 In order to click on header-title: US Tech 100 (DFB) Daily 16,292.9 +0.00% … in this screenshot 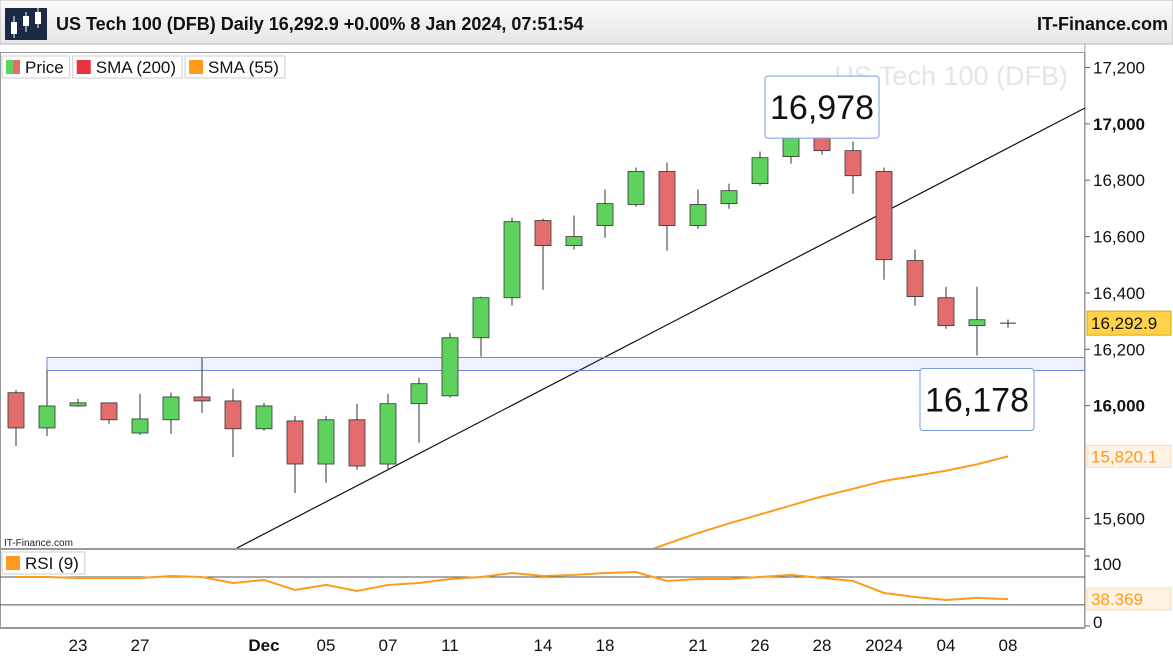, I will do `click(319, 24)`.